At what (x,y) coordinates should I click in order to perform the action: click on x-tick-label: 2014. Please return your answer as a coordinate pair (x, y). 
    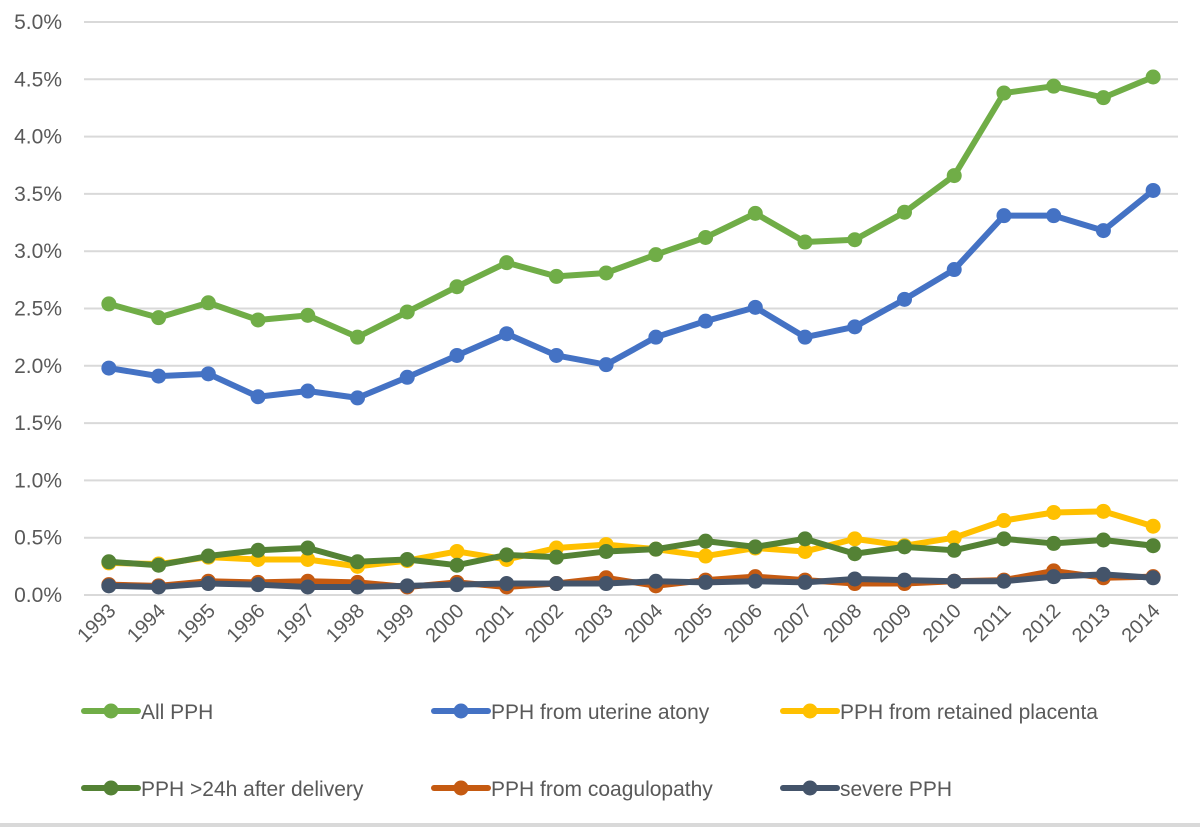
    Looking at the image, I should click on (1141, 623).